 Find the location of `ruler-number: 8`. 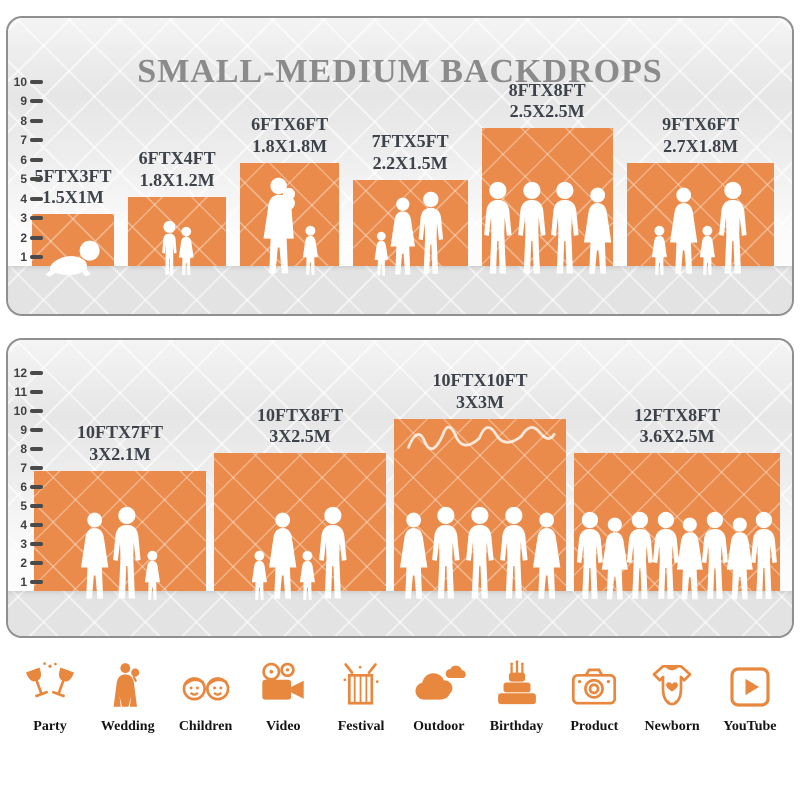

ruler-number: 8 is located at coordinates (23, 120).